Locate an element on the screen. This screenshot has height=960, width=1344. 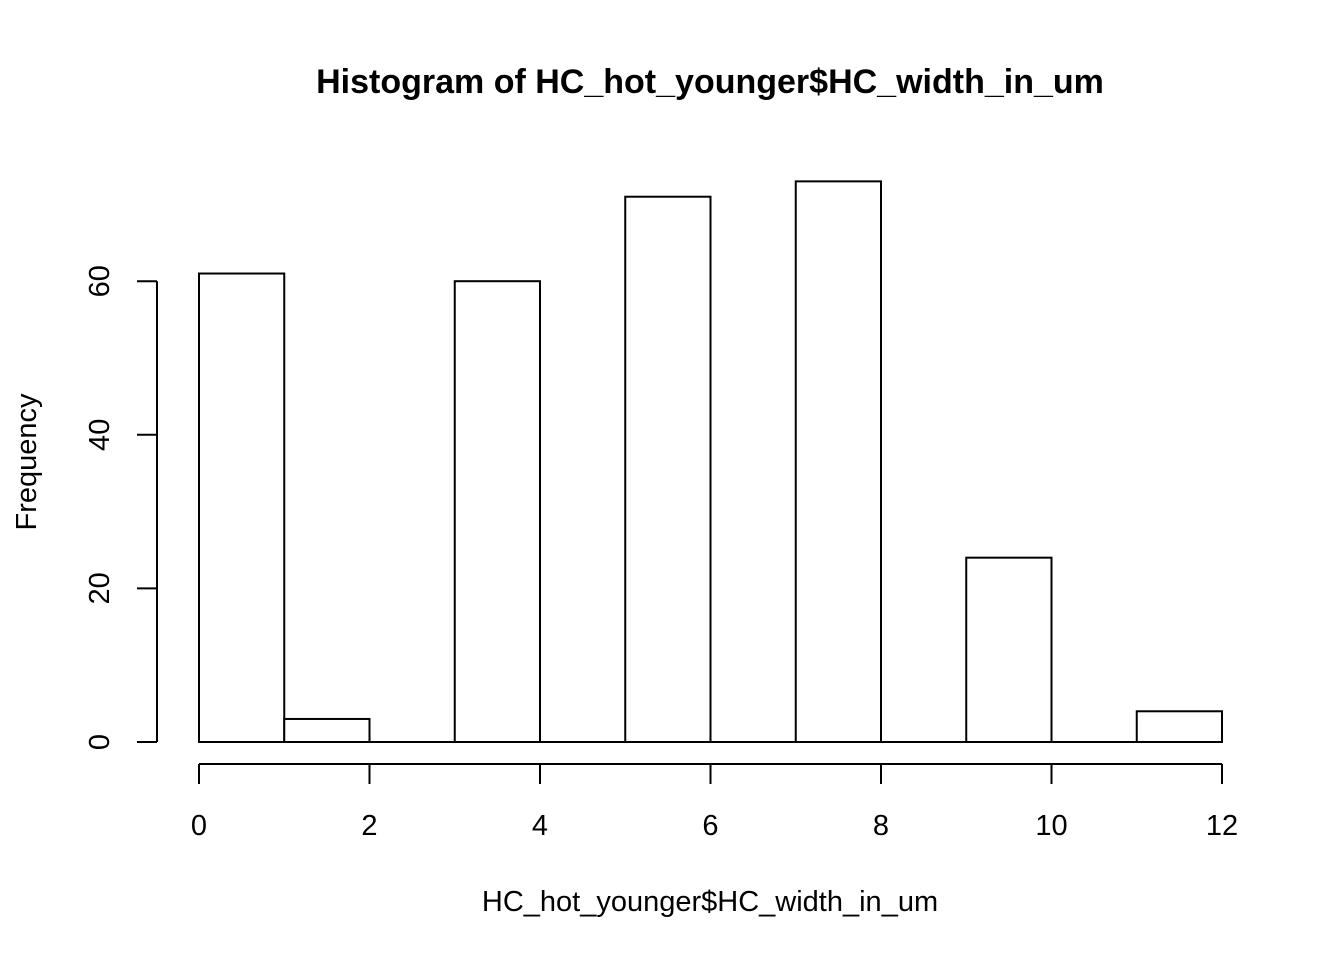
x-tick-label: 0 is located at coordinates (199, 826).